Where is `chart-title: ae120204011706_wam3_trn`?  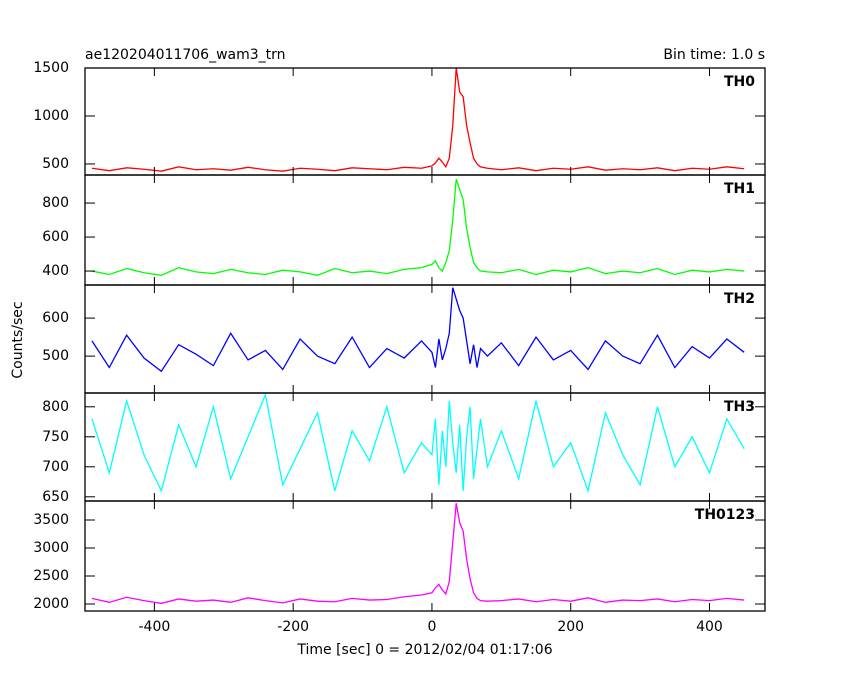
chart-title: ae120204011706_wam3_trn is located at coordinates (185, 55).